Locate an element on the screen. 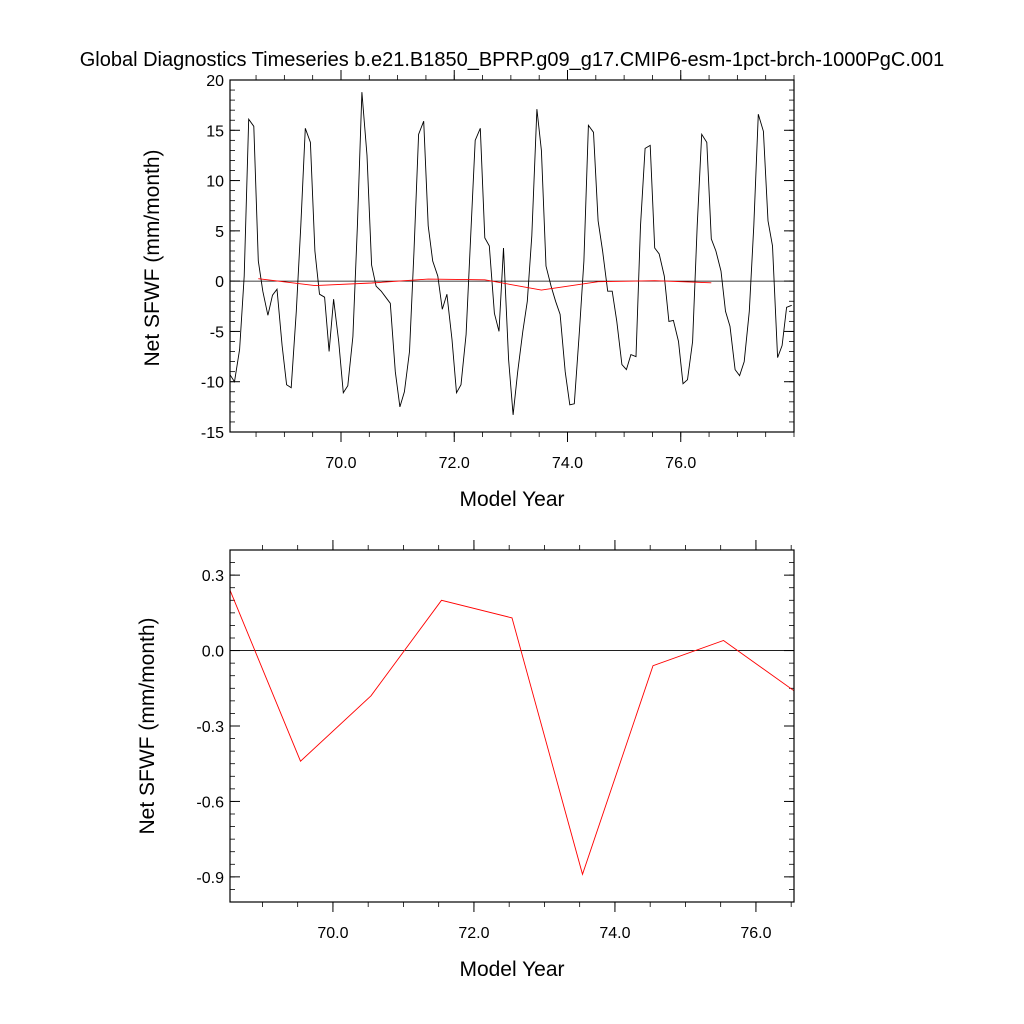 Image resolution: width=1024 pixels, height=1024 pixels. top-x-axis-label: Model Year is located at coordinates (511, 499).